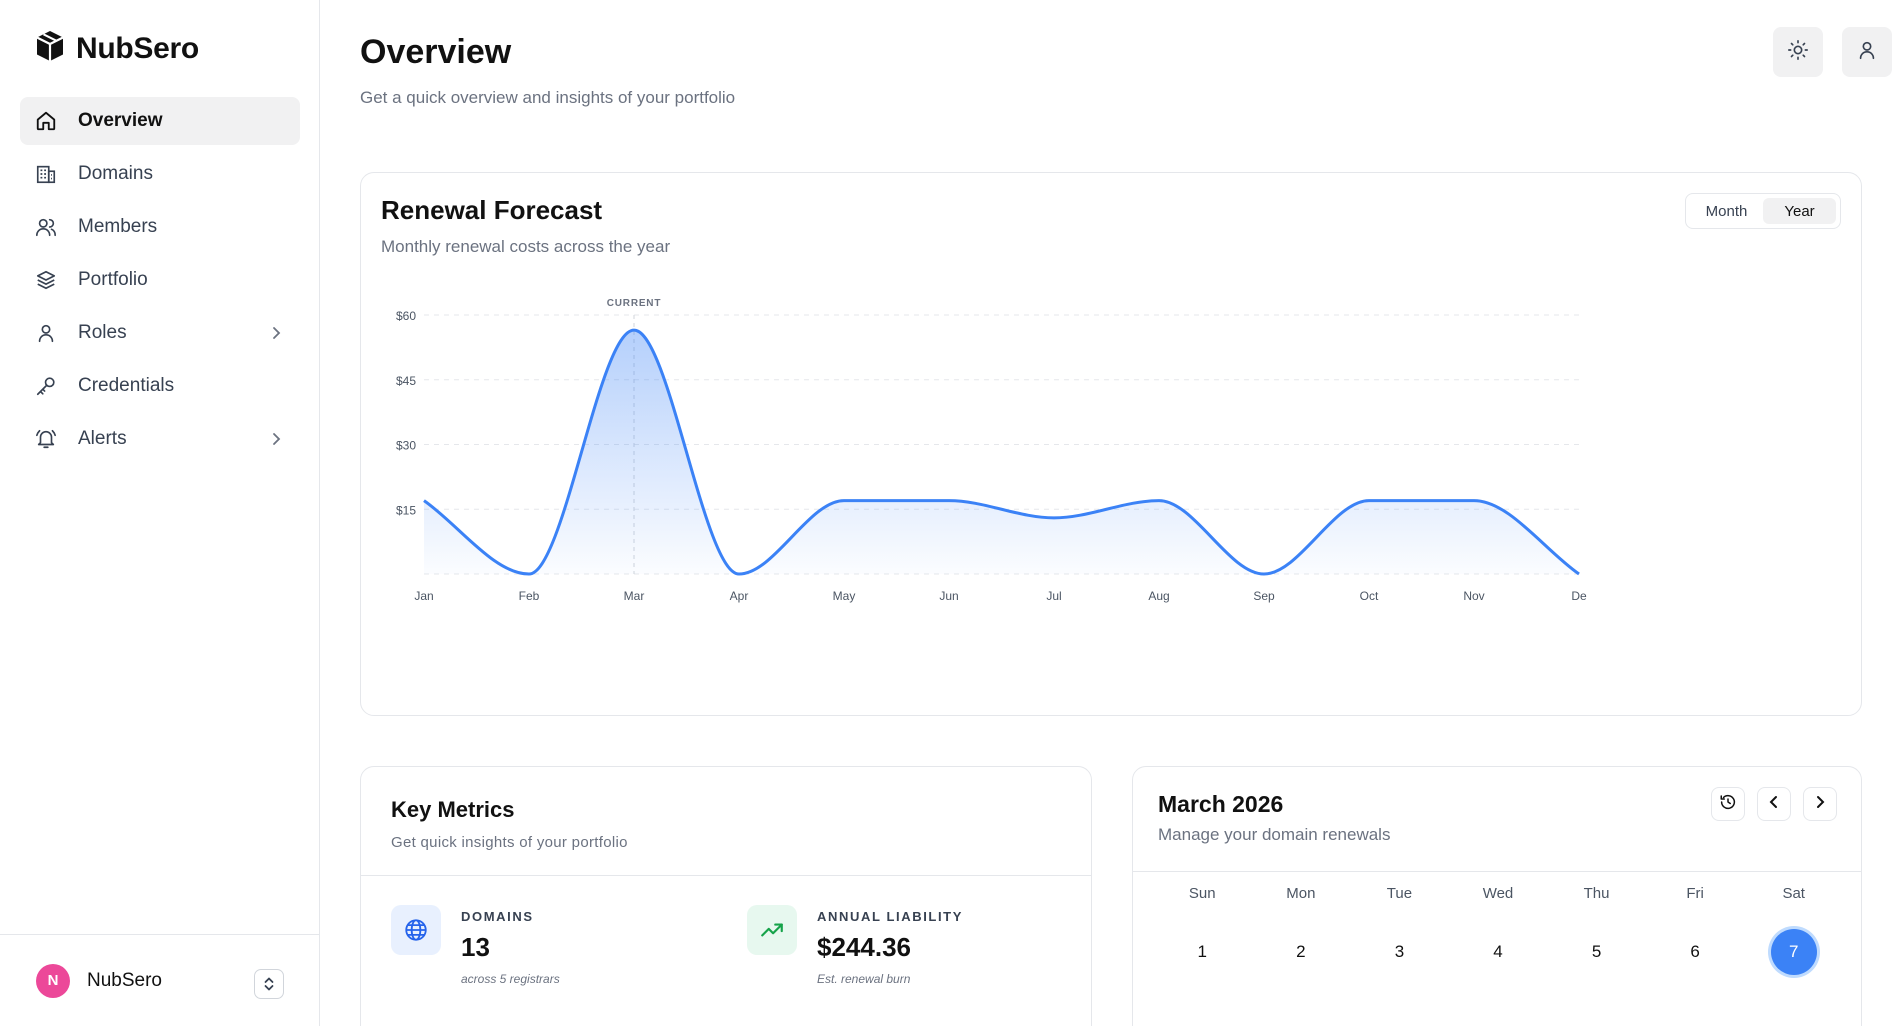 Image resolution: width=1902 pixels, height=1026 pixels. Describe the element at coordinates (423, 596) in the screenshot. I see `x-tick-label: Jan` at that location.